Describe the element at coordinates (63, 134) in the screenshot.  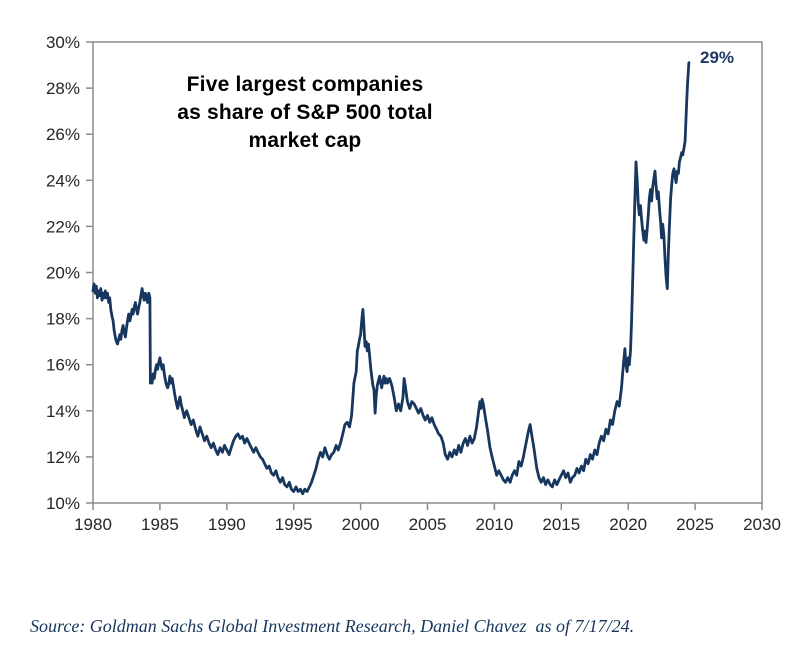
I see `y-axis-tick-label: 26%` at that location.